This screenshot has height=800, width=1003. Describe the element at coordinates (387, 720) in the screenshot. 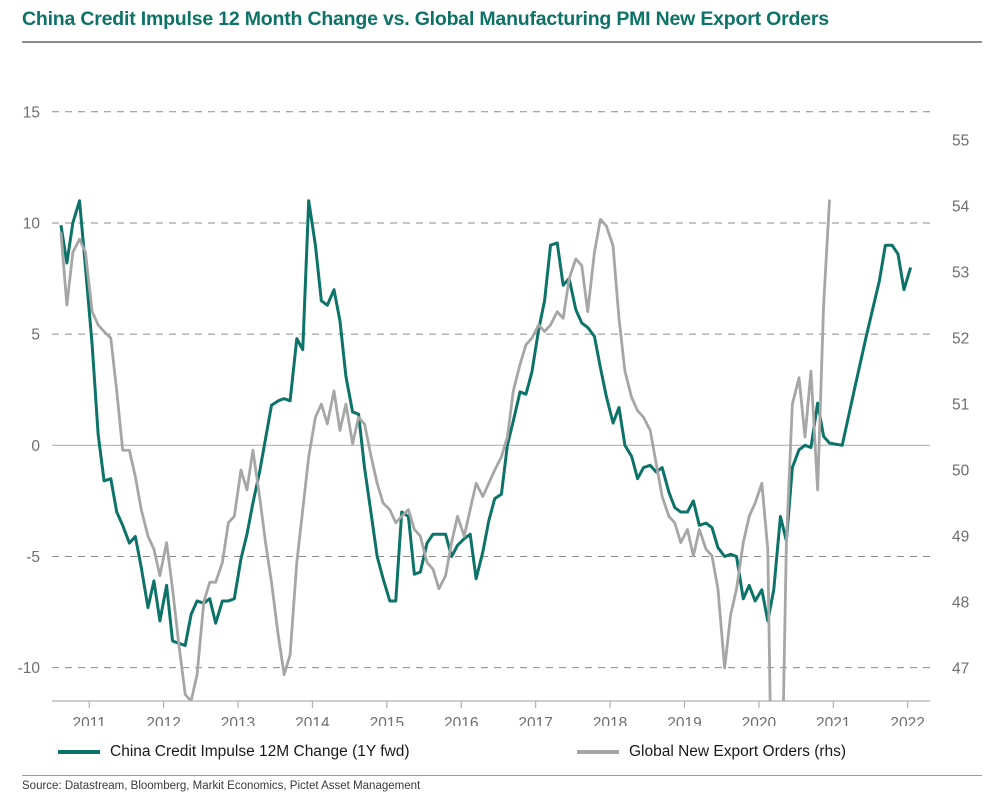

I see `x-axis-tick-label: 2015` at that location.